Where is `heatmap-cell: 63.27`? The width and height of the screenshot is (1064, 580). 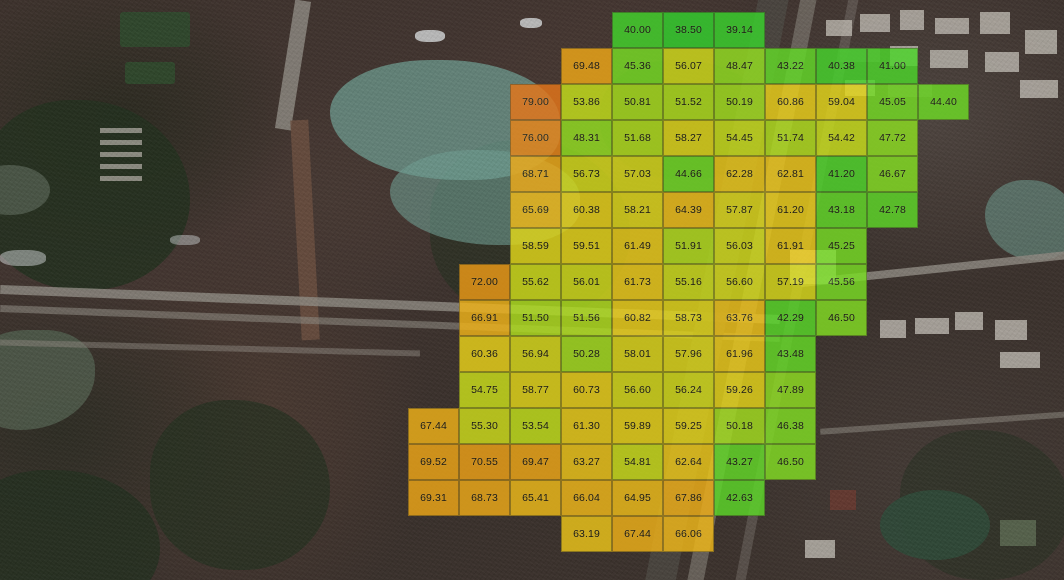 heatmap-cell: 63.27 is located at coordinates (586, 462).